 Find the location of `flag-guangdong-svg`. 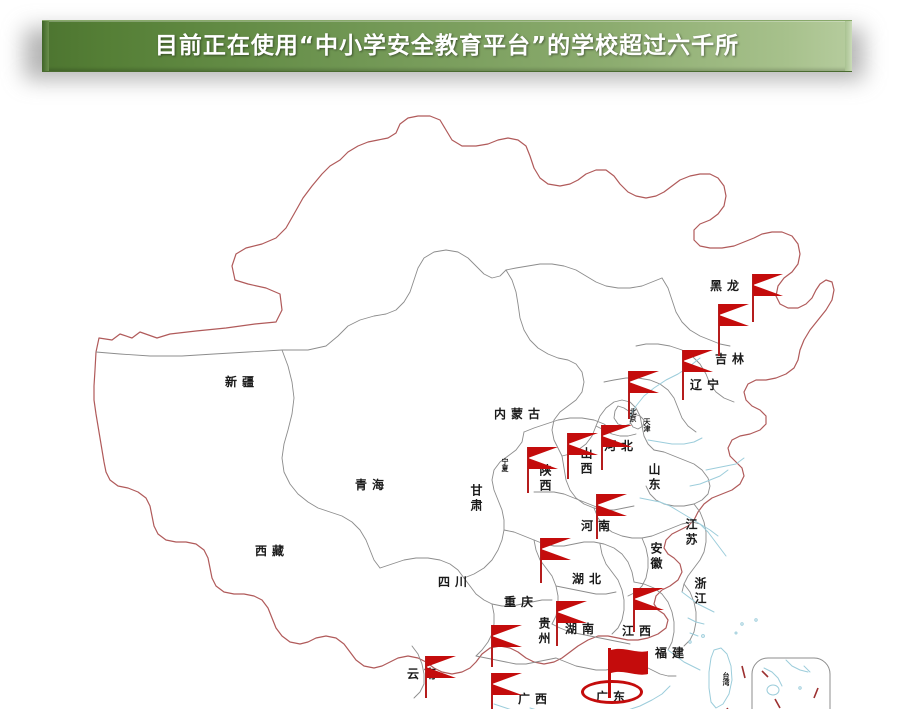

flag-guangdong-svg is located at coordinates (628, 673).